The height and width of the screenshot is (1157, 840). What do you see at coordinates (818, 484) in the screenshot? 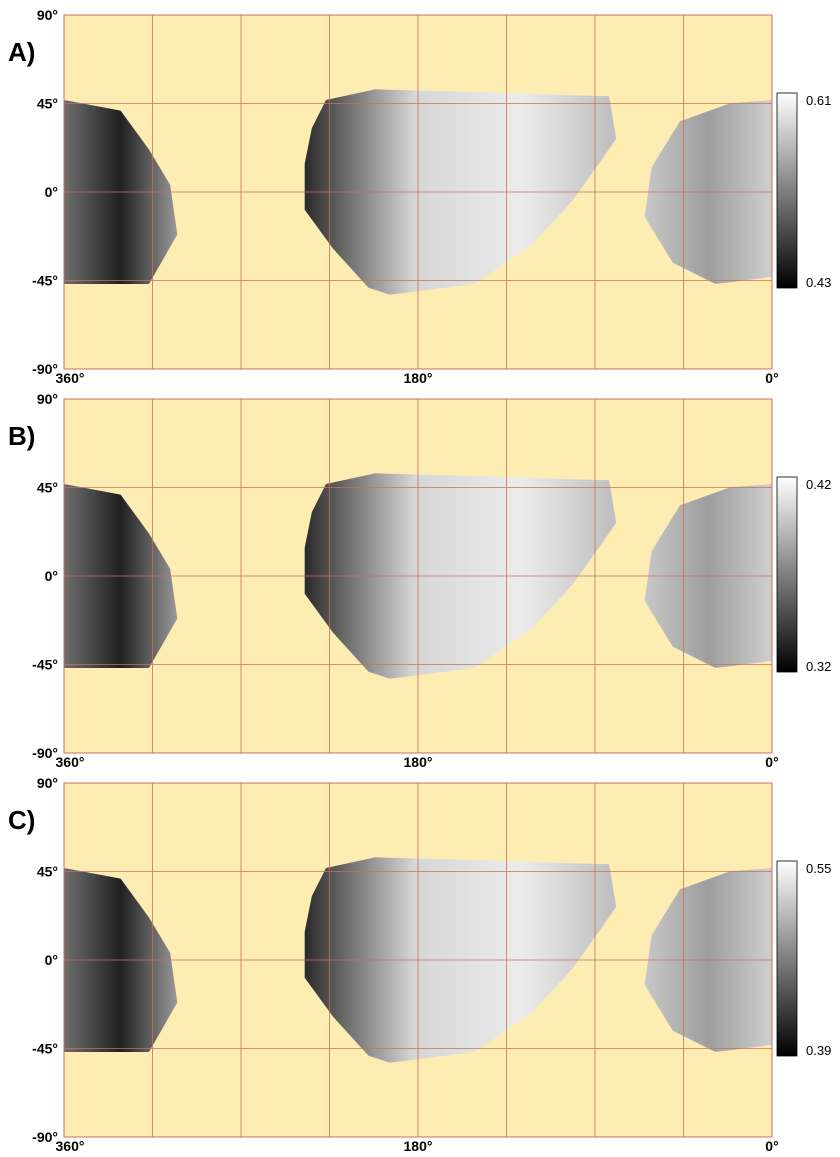
I see `colorbar-max-label: 0.42` at bounding box center [818, 484].